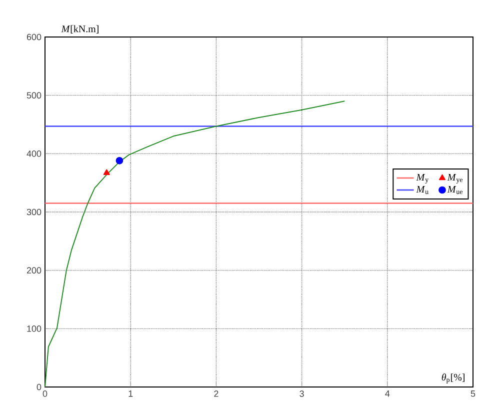 This screenshot has height=411, width=480. I want to click on y-tick-label: 0, so click(39, 387).